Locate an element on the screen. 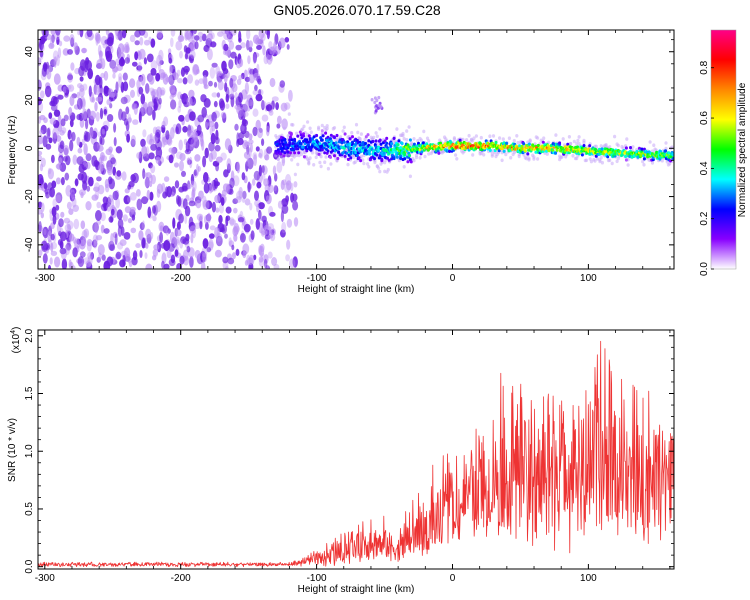 The width and height of the screenshot is (750, 600). colorbar-tick-label: 0.6 is located at coordinates (704, 118).